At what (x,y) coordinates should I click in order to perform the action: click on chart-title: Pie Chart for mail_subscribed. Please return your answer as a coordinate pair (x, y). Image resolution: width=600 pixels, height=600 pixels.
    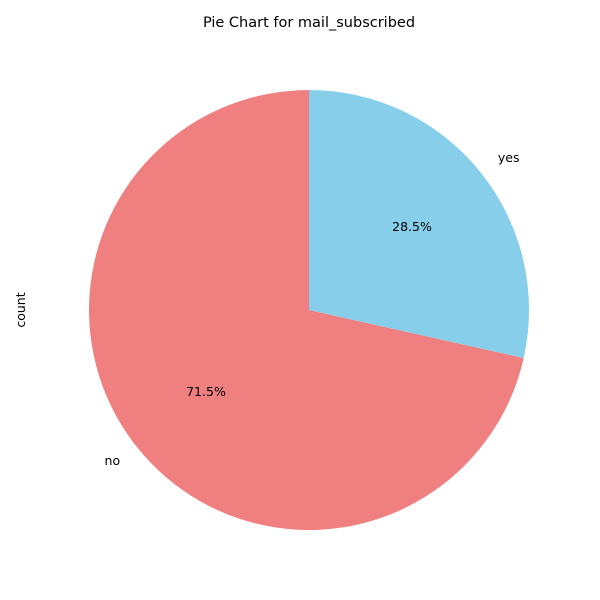
    Looking at the image, I should click on (309, 23).